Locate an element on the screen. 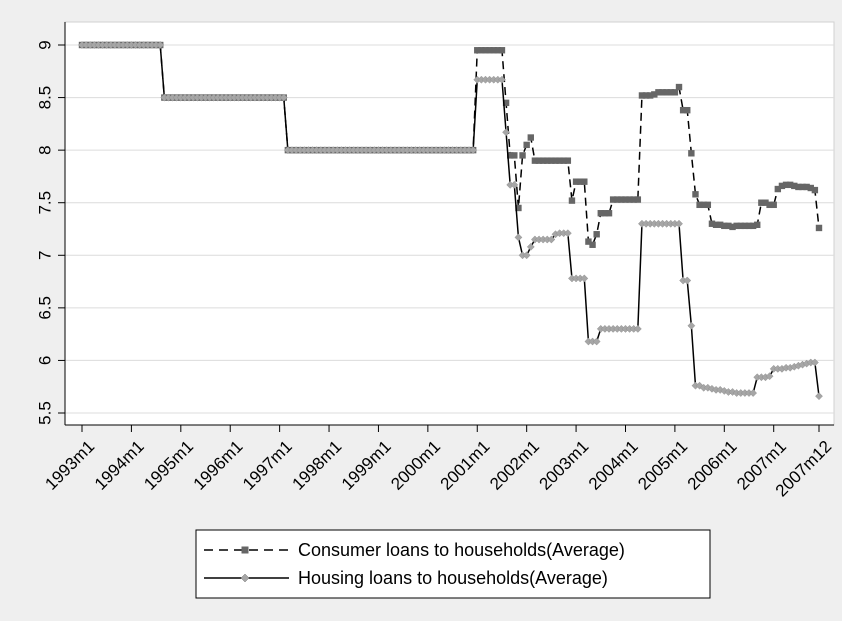 Image resolution: width=842 pixels, height=621 pixels. x-tick-label: 1999m1 is located at coordinates (366, 465).